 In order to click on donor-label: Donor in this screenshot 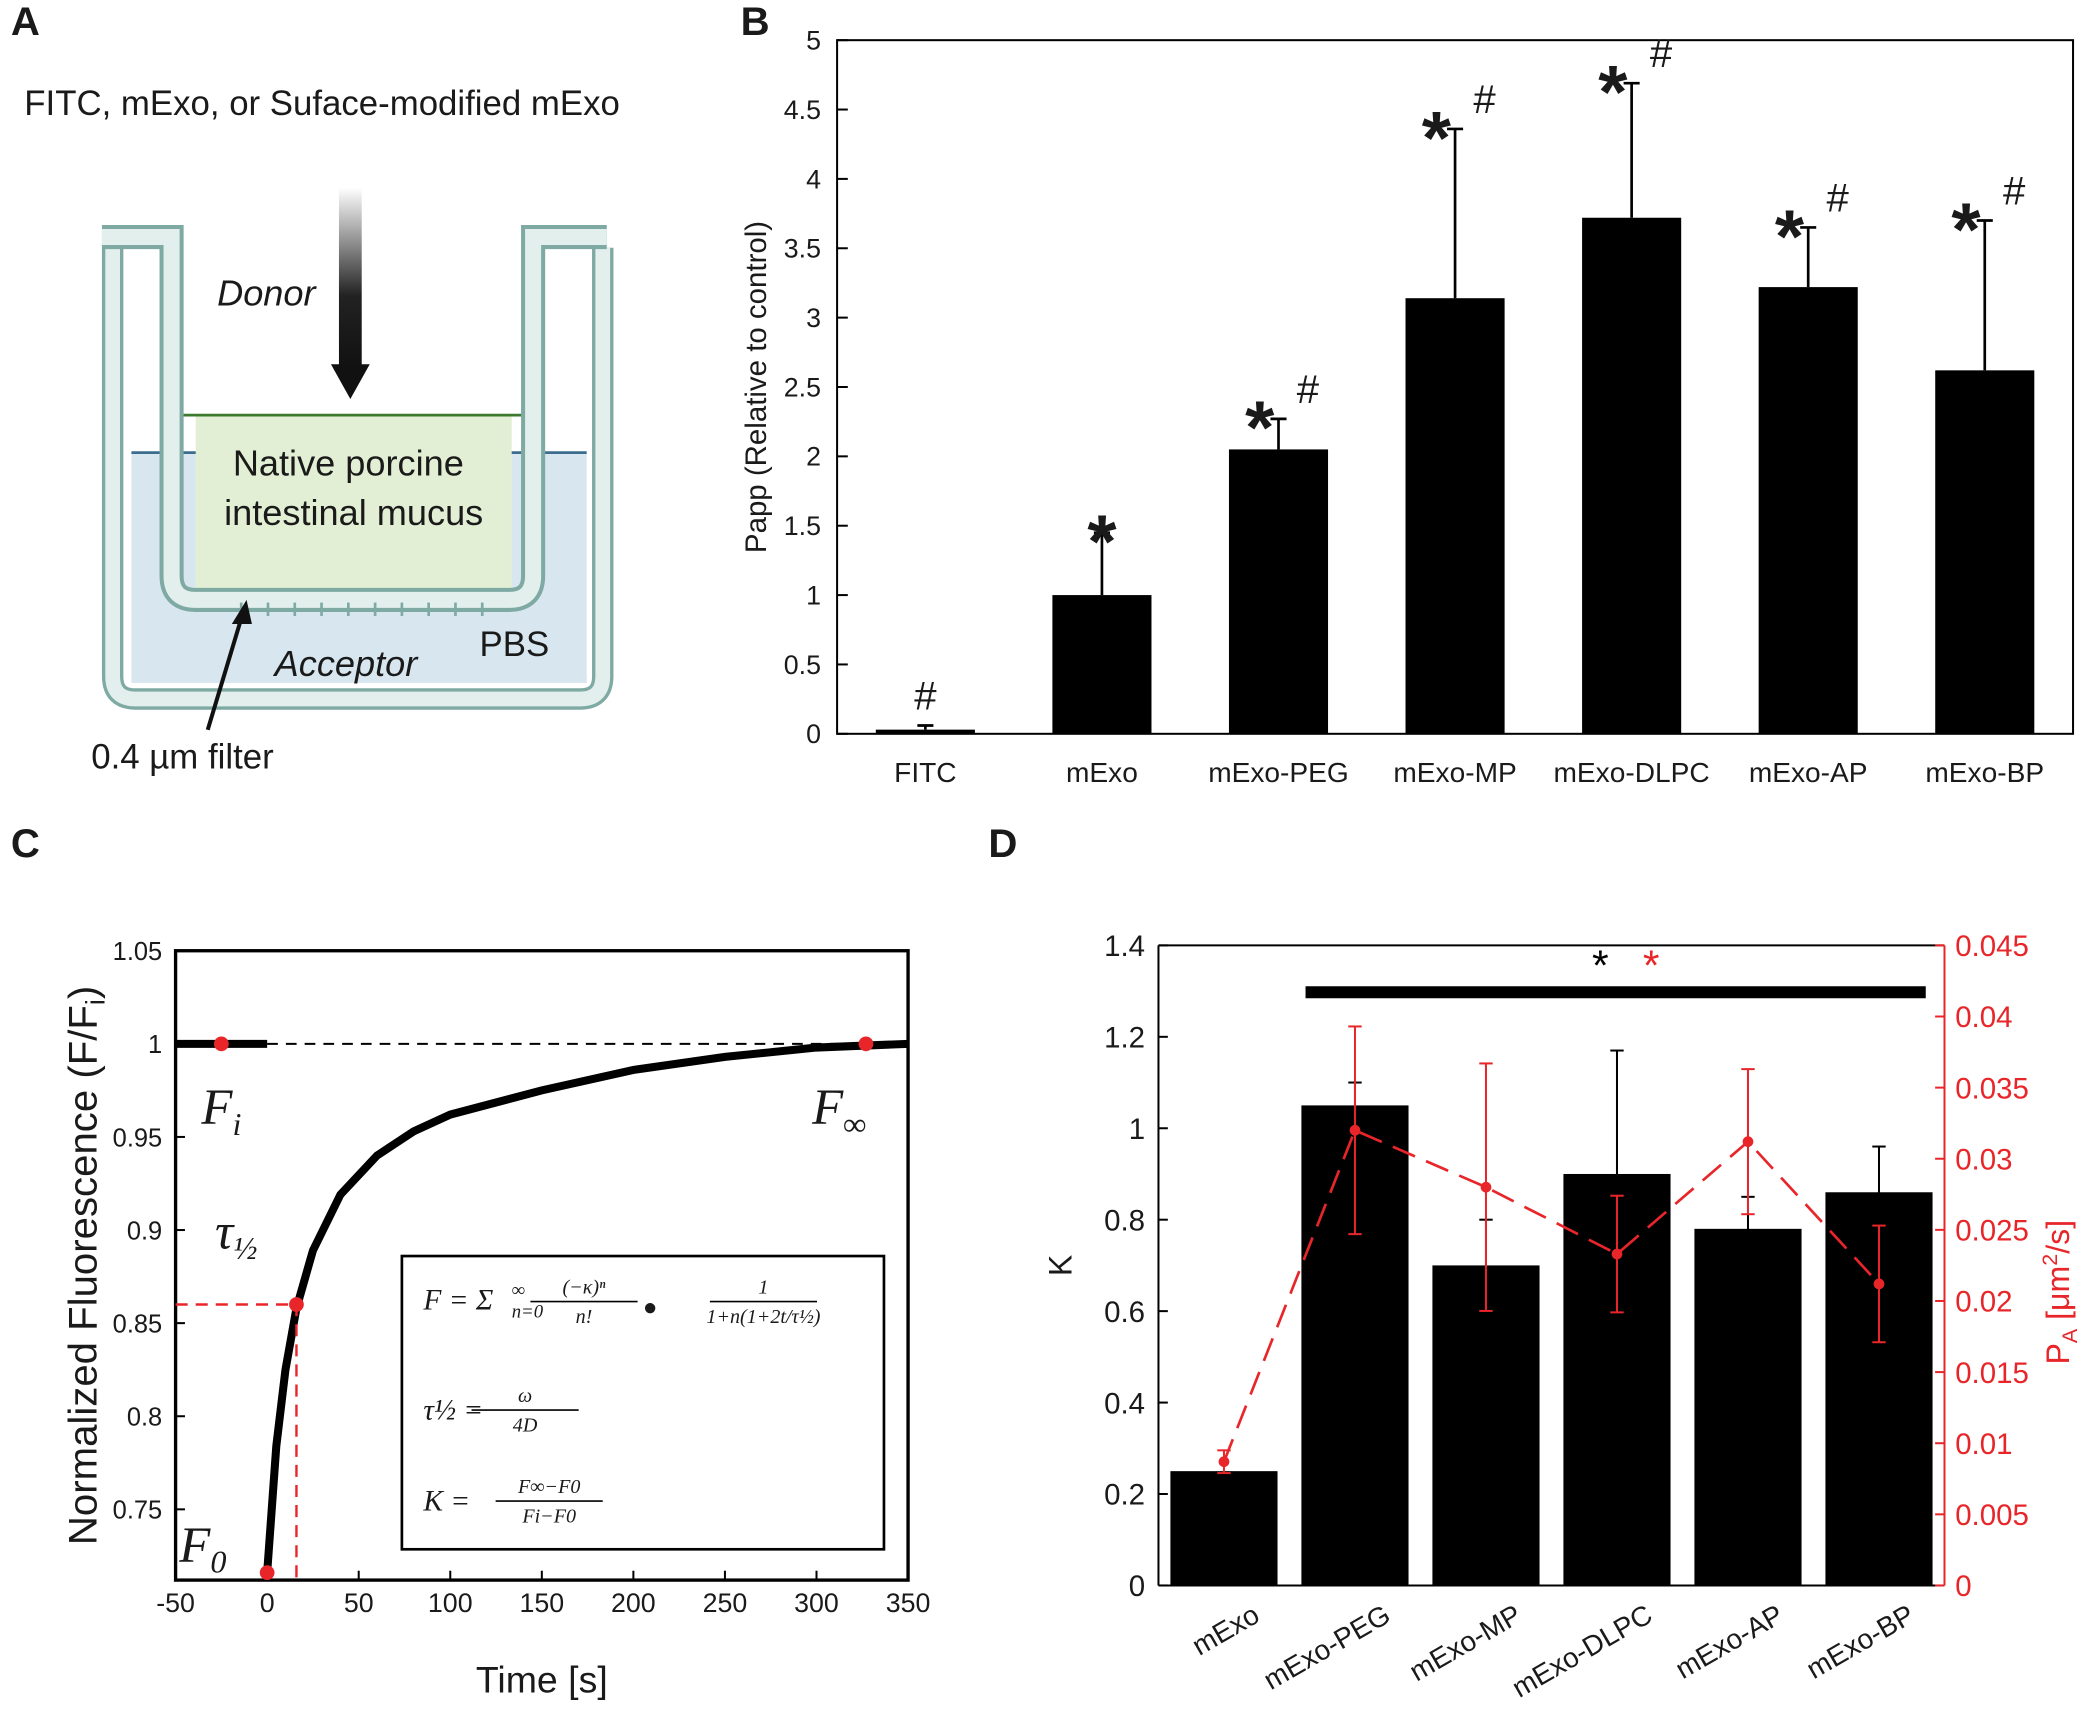, I will do `click(267, 292)`.